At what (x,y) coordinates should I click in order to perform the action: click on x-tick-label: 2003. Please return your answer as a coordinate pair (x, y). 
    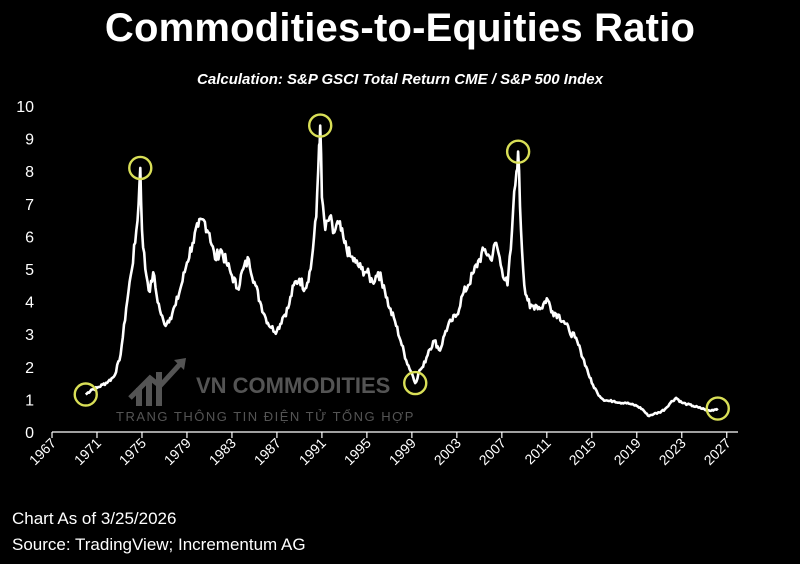
    Looking at the image, I should click on (447, 451).